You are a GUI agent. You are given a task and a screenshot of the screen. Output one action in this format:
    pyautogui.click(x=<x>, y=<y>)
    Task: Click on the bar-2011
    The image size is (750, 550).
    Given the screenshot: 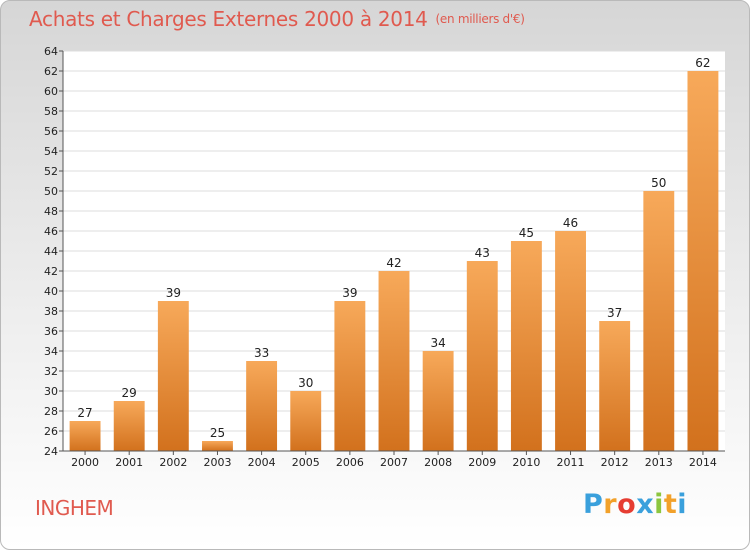 What is the action you would take?
    pyautogui.click(x=570, y=341)
    